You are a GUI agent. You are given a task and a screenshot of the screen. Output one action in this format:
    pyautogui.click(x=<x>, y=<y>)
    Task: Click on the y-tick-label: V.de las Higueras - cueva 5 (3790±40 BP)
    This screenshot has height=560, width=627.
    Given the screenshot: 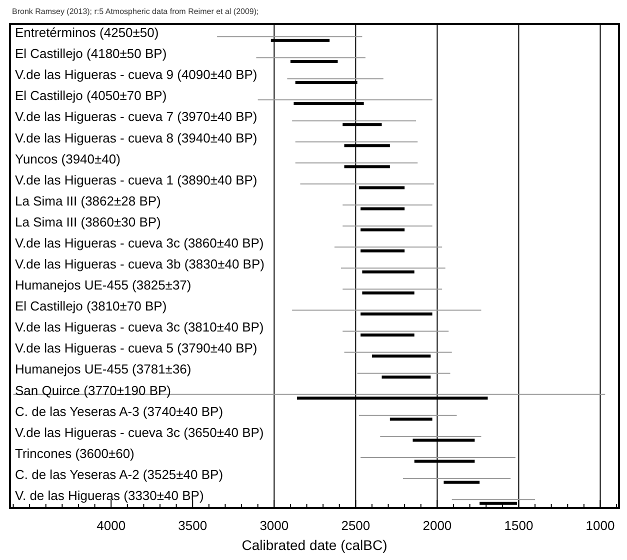 What is the action you would take?
    pyautogui.click(x=136, y=348)
    